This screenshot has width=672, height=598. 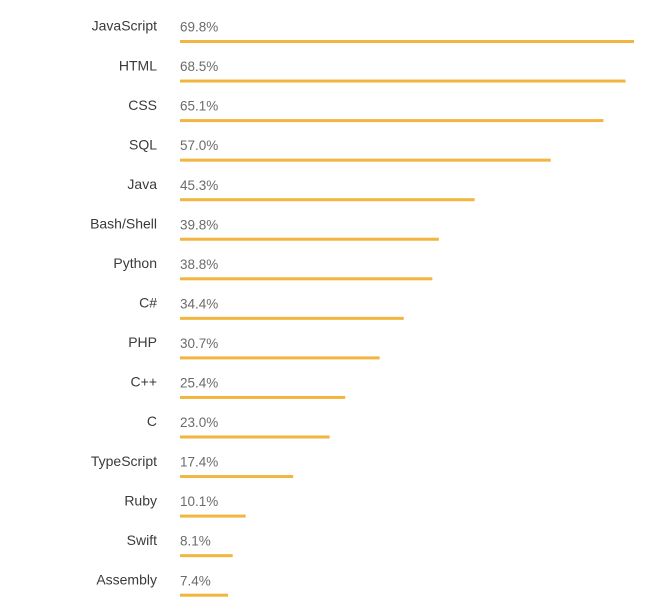 I want to click on value-label: 30.7%, so click(x=199, y=343).